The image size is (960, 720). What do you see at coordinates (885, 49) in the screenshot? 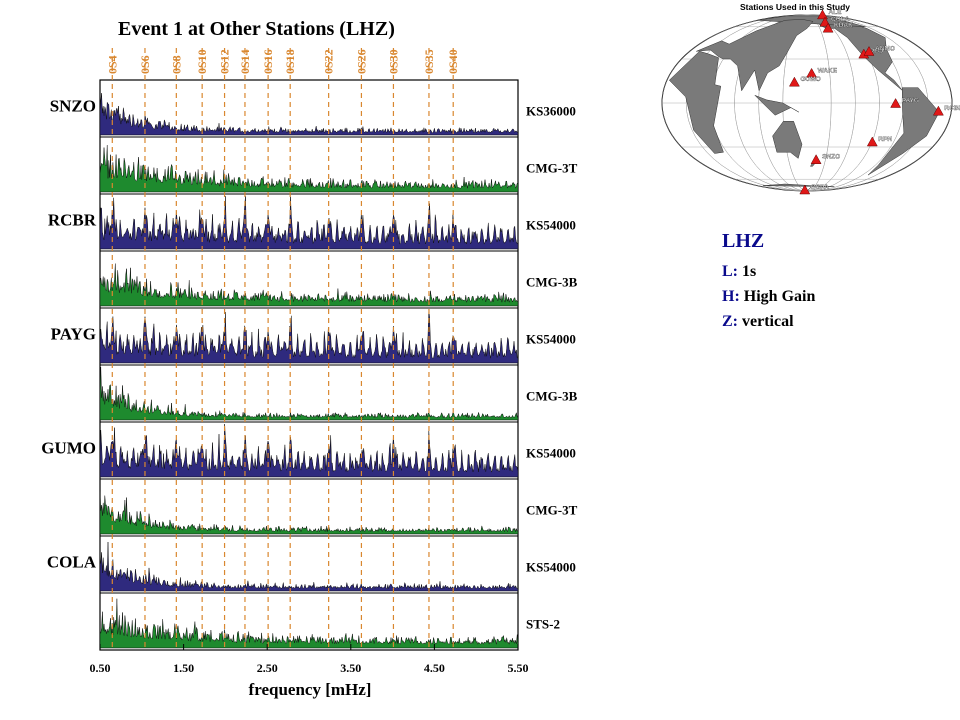
I see `station-map-label: ANMO` at bounding box center [885, 49].